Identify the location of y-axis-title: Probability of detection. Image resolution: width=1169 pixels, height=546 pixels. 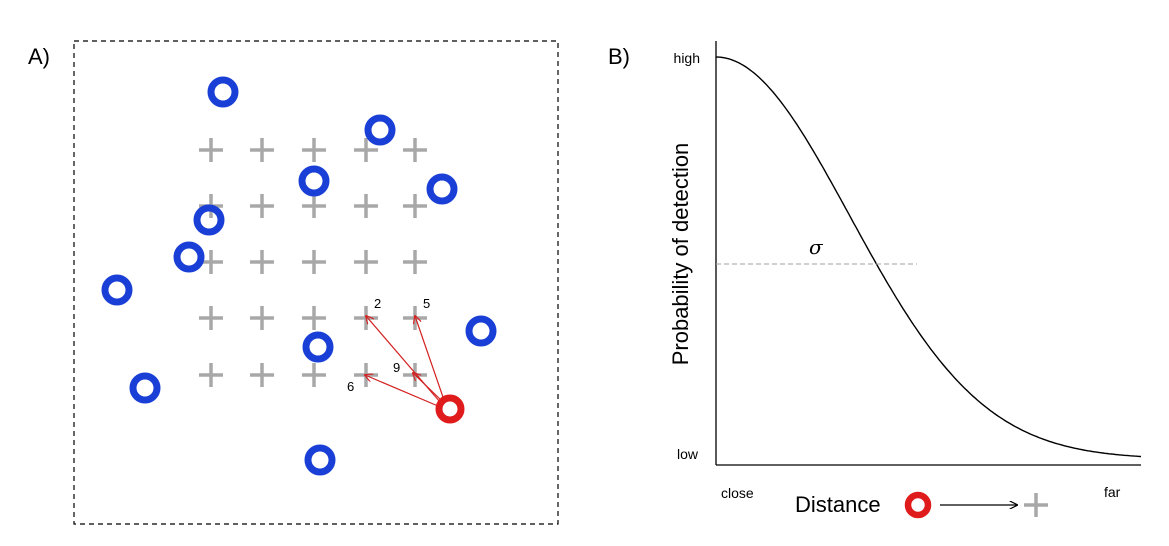
(680, 254).